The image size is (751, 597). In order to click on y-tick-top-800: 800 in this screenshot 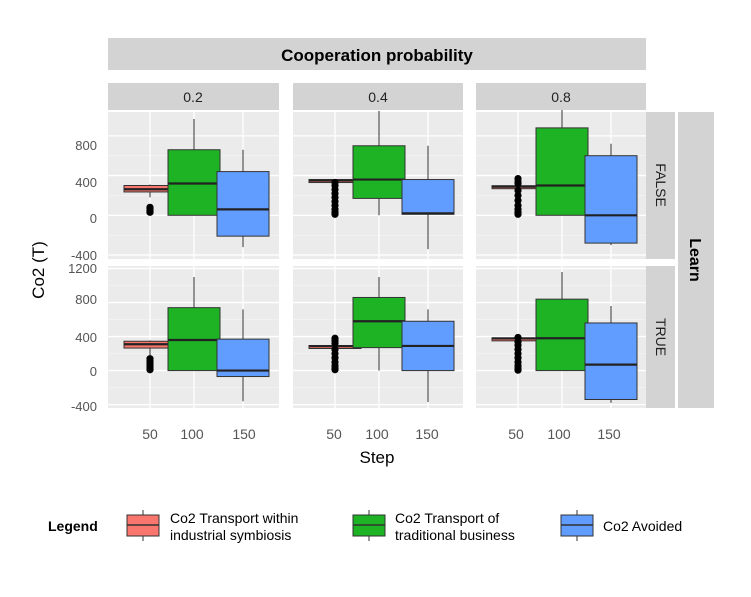, I will do `click(86, 145)`.